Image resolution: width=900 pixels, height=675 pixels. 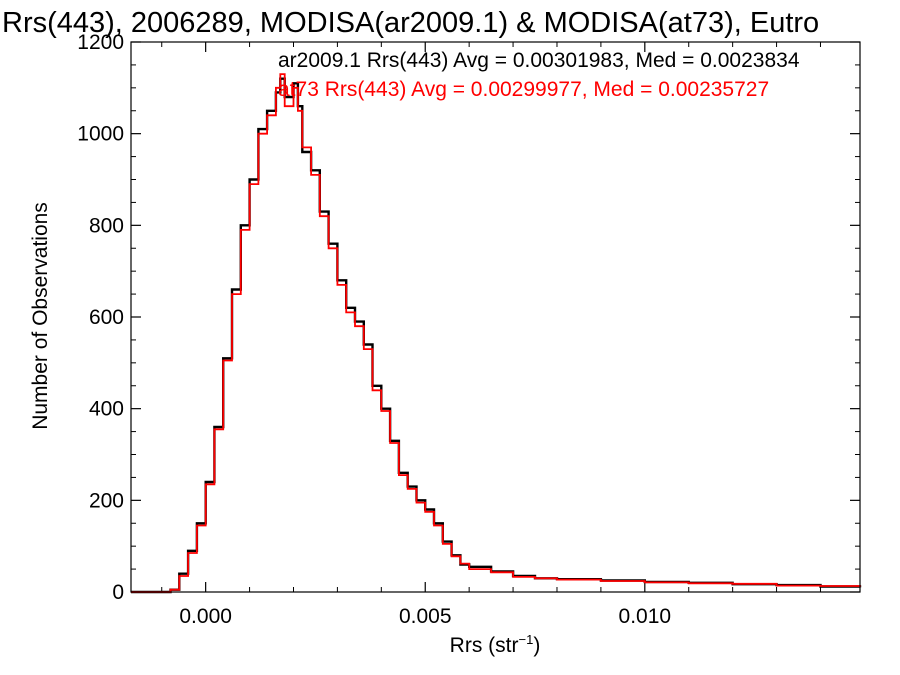 I want to click on y-tick-label: 1000, so click(x=100, y=134).